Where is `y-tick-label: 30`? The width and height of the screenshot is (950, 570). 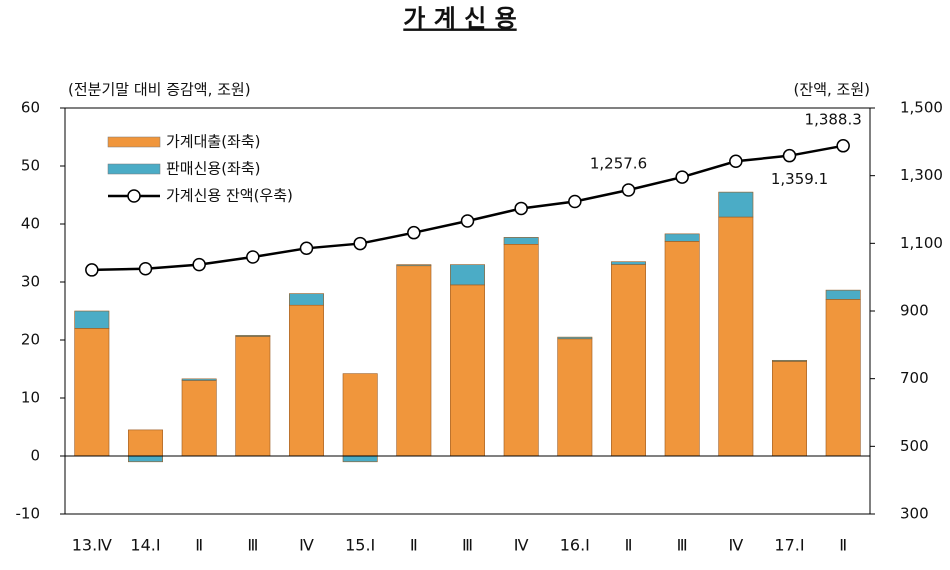 y-tick-label: 30 is located at coordinates (30, 282).